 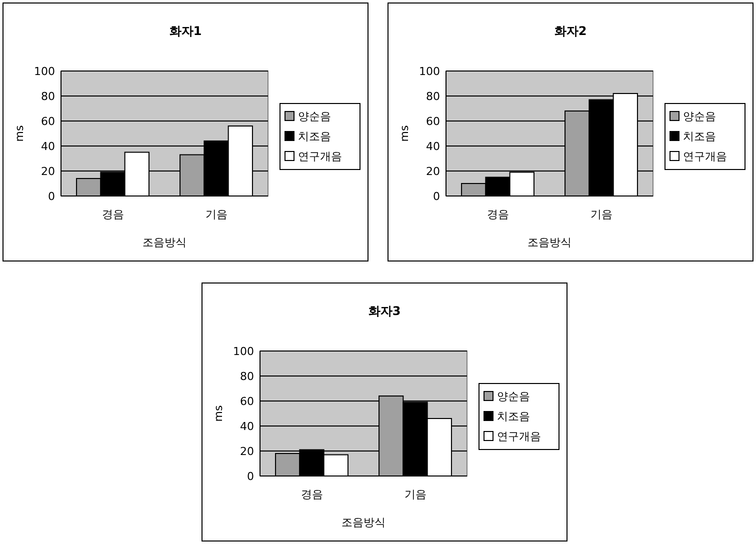 I want to click on chart-title: 화자3, so click(x=384, y=311).